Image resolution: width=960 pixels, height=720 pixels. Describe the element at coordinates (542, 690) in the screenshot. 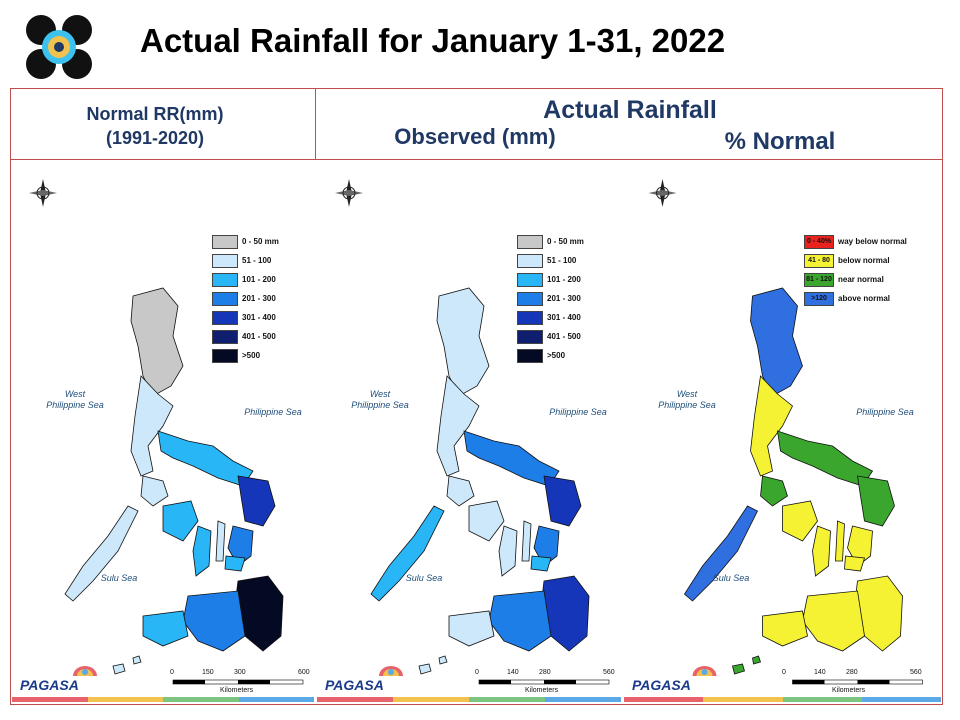

I see `scale-unit-label: Kilometers` at that location.